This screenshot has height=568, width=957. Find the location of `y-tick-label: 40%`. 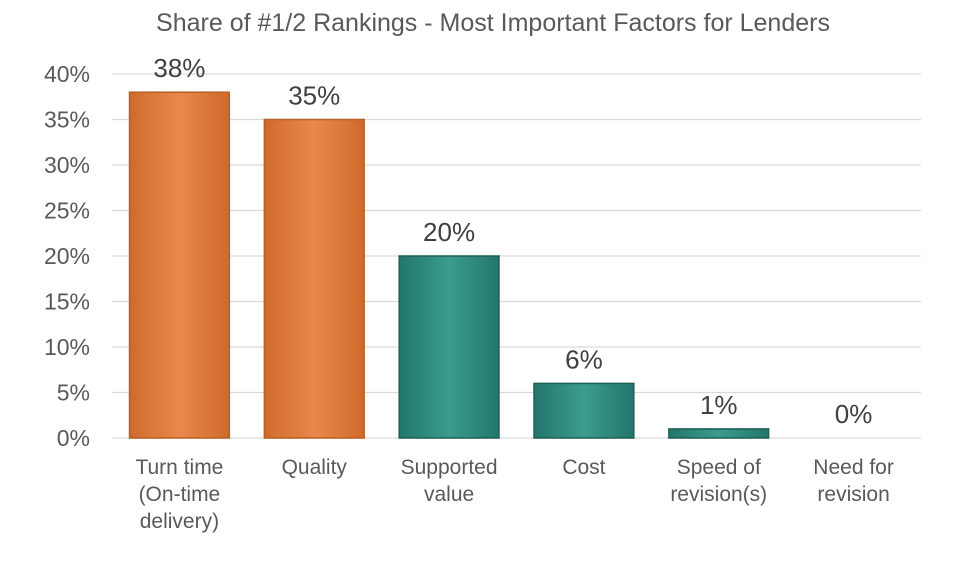

y-tick-label: 40% is located at coordinates (67, 74).